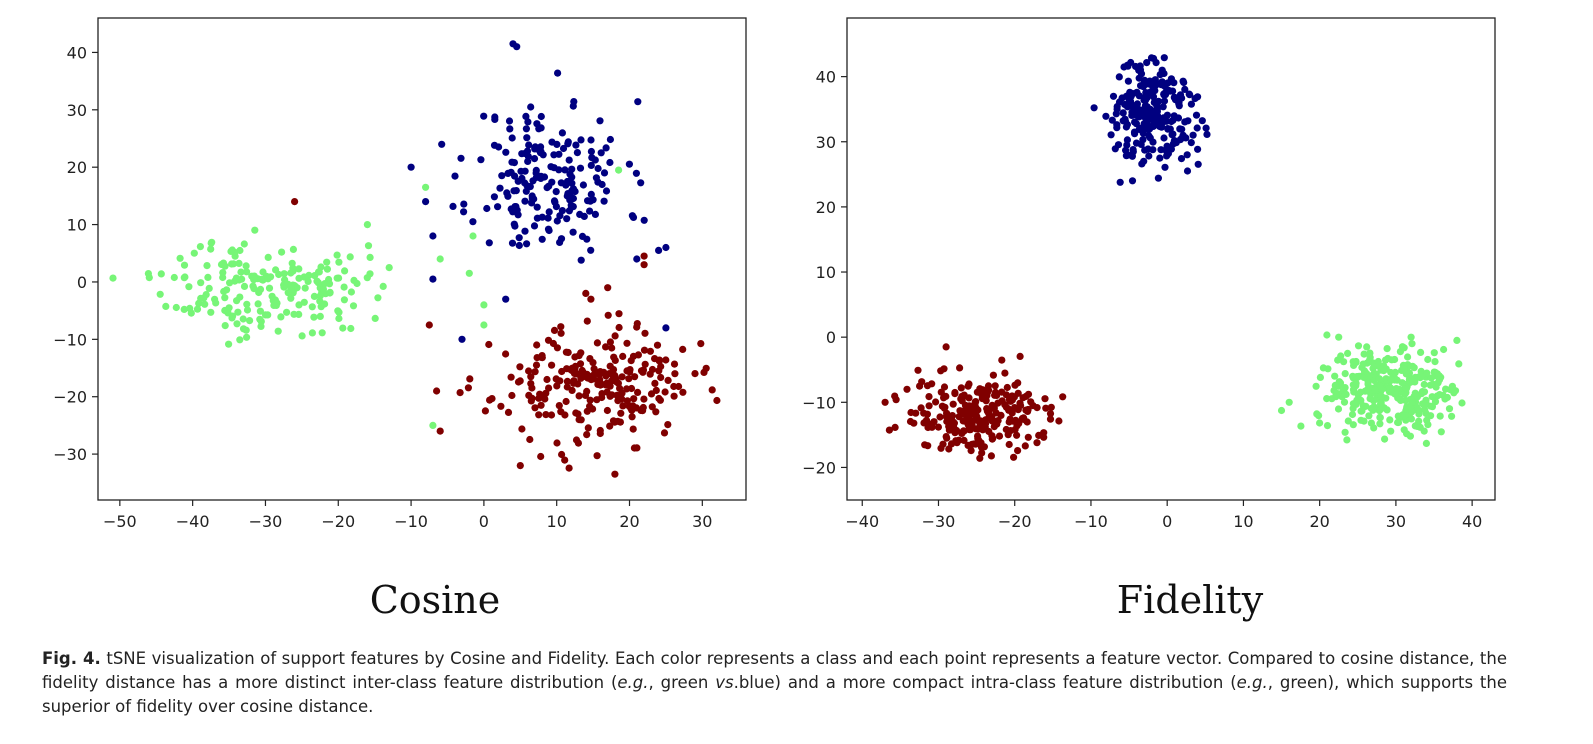 This screenshot has width=1593, height=744. What do you see at coordinates (338, 521) in the screenshot?
I see `x-tick-label: −20` at bounding box center [338, 521].